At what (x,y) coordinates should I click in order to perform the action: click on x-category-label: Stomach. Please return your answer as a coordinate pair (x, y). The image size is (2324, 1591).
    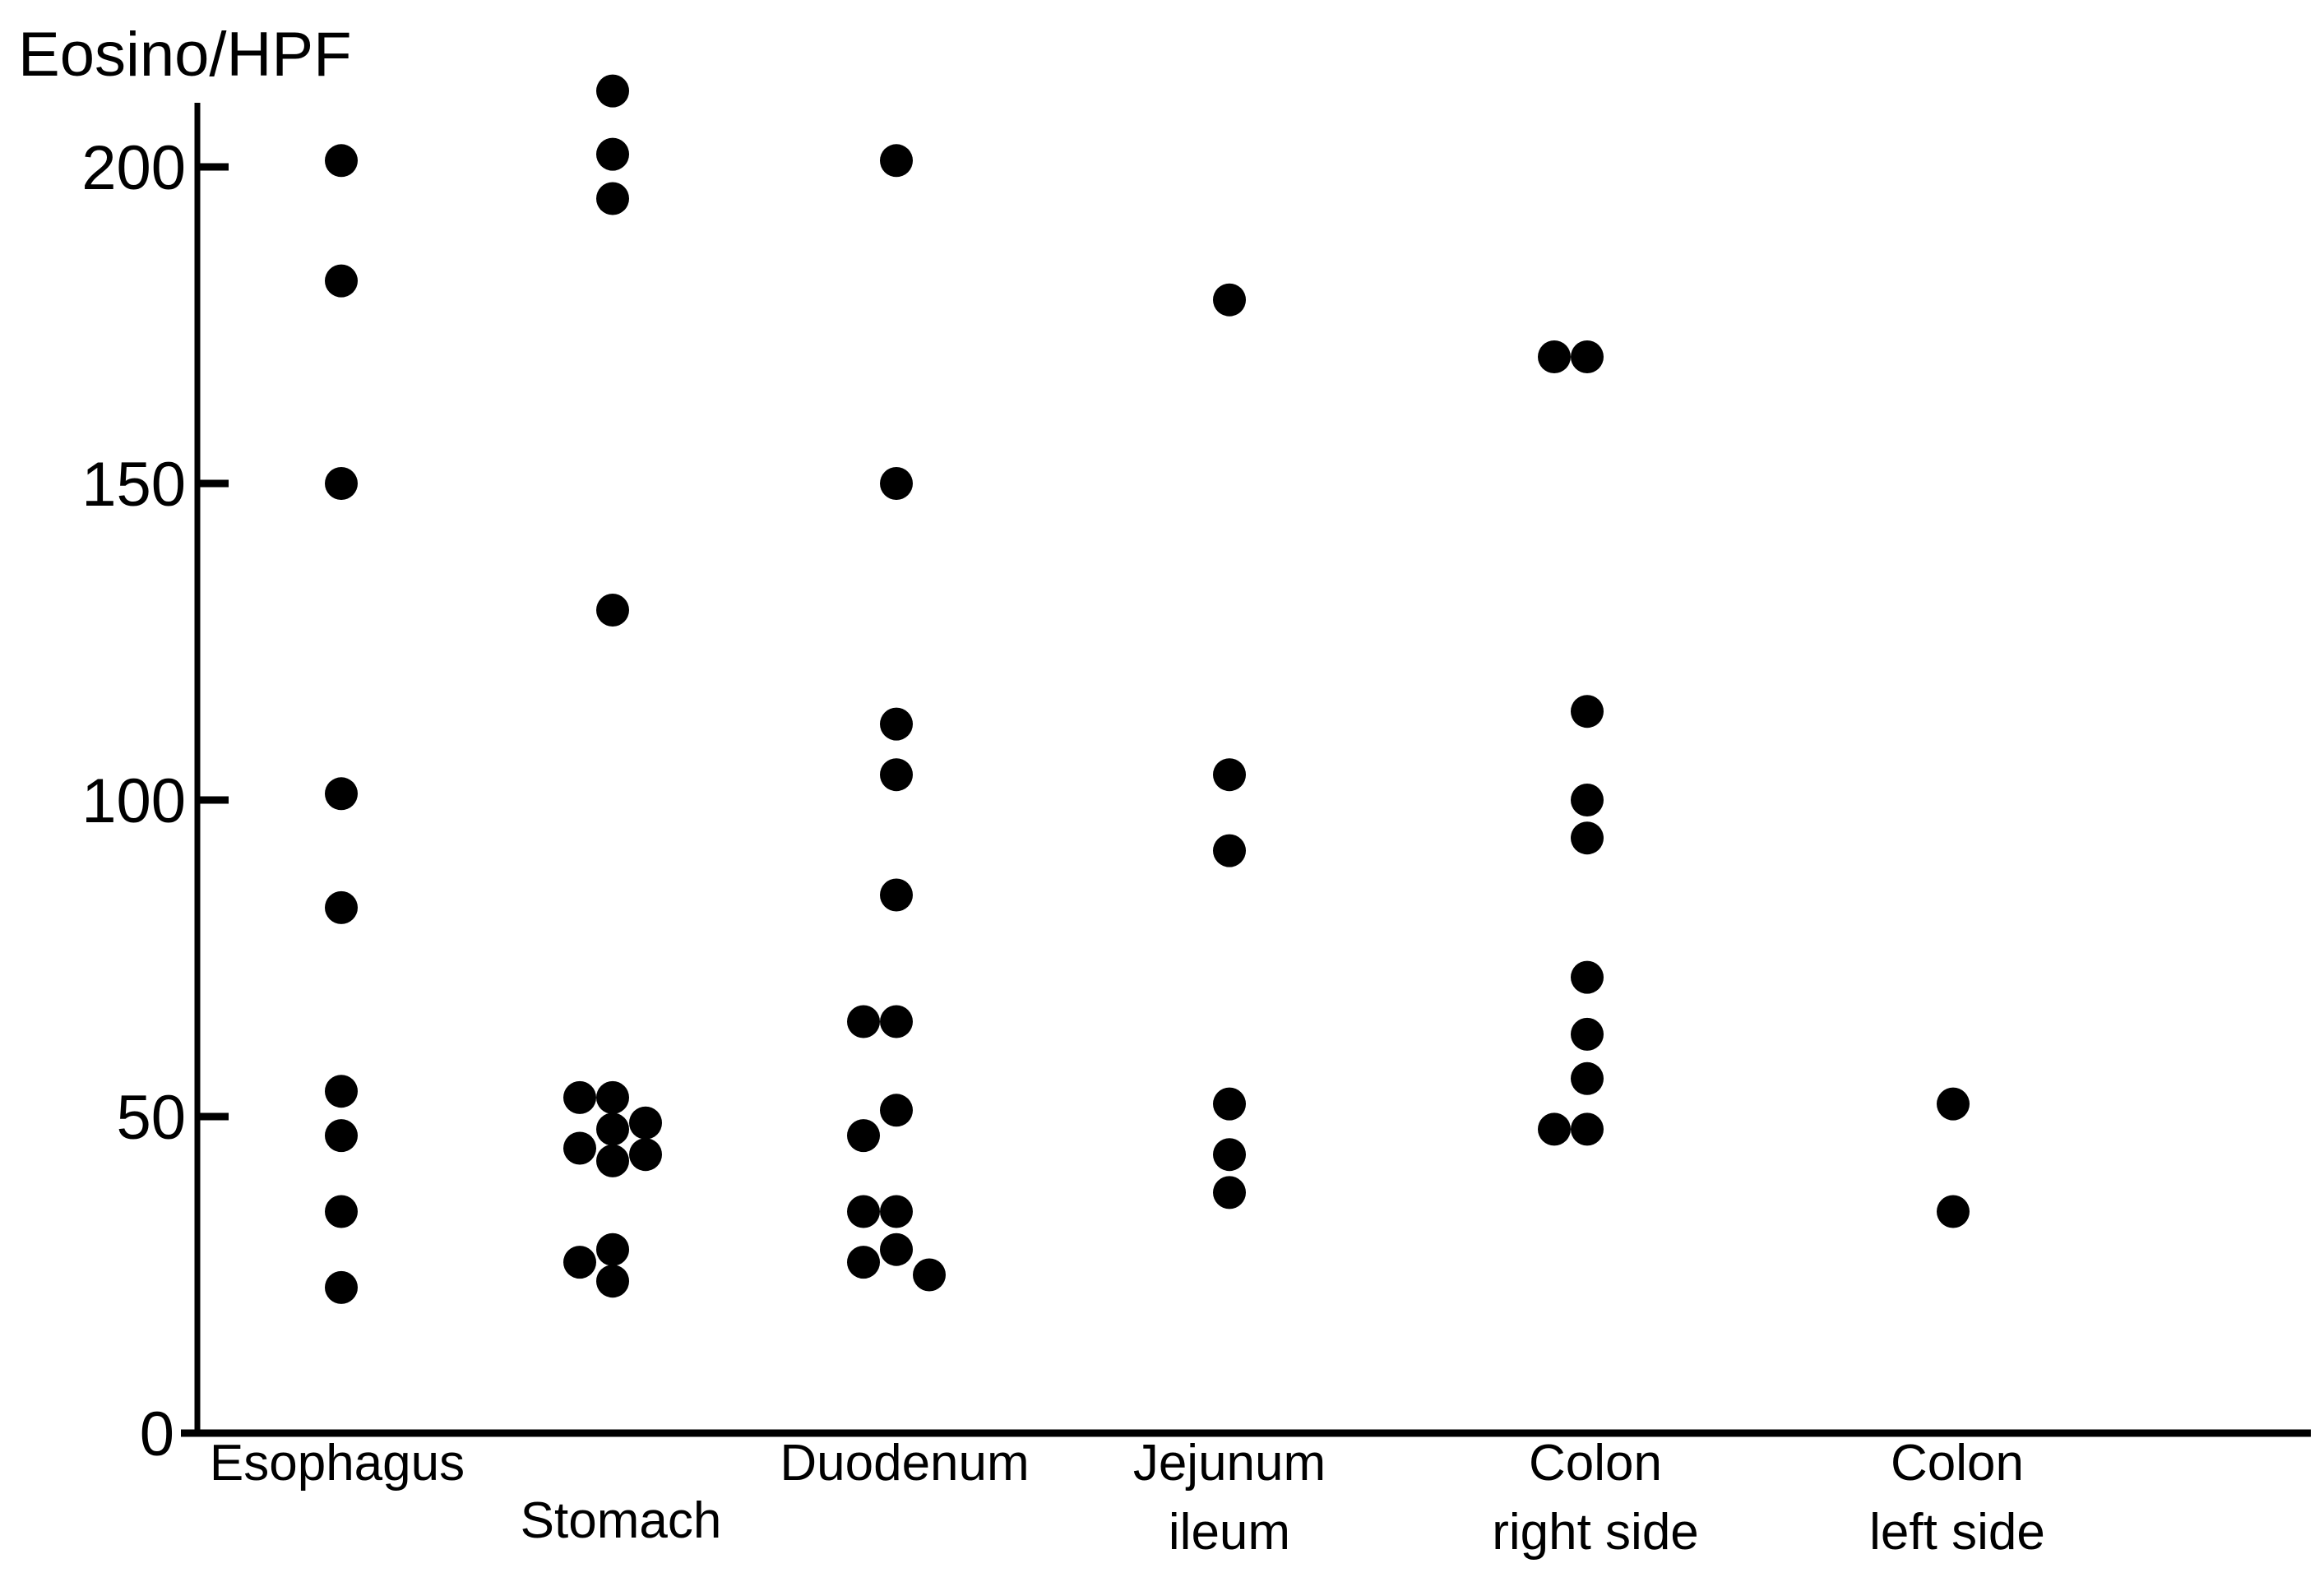
    Looking at the image, I should click on (621, 1520).